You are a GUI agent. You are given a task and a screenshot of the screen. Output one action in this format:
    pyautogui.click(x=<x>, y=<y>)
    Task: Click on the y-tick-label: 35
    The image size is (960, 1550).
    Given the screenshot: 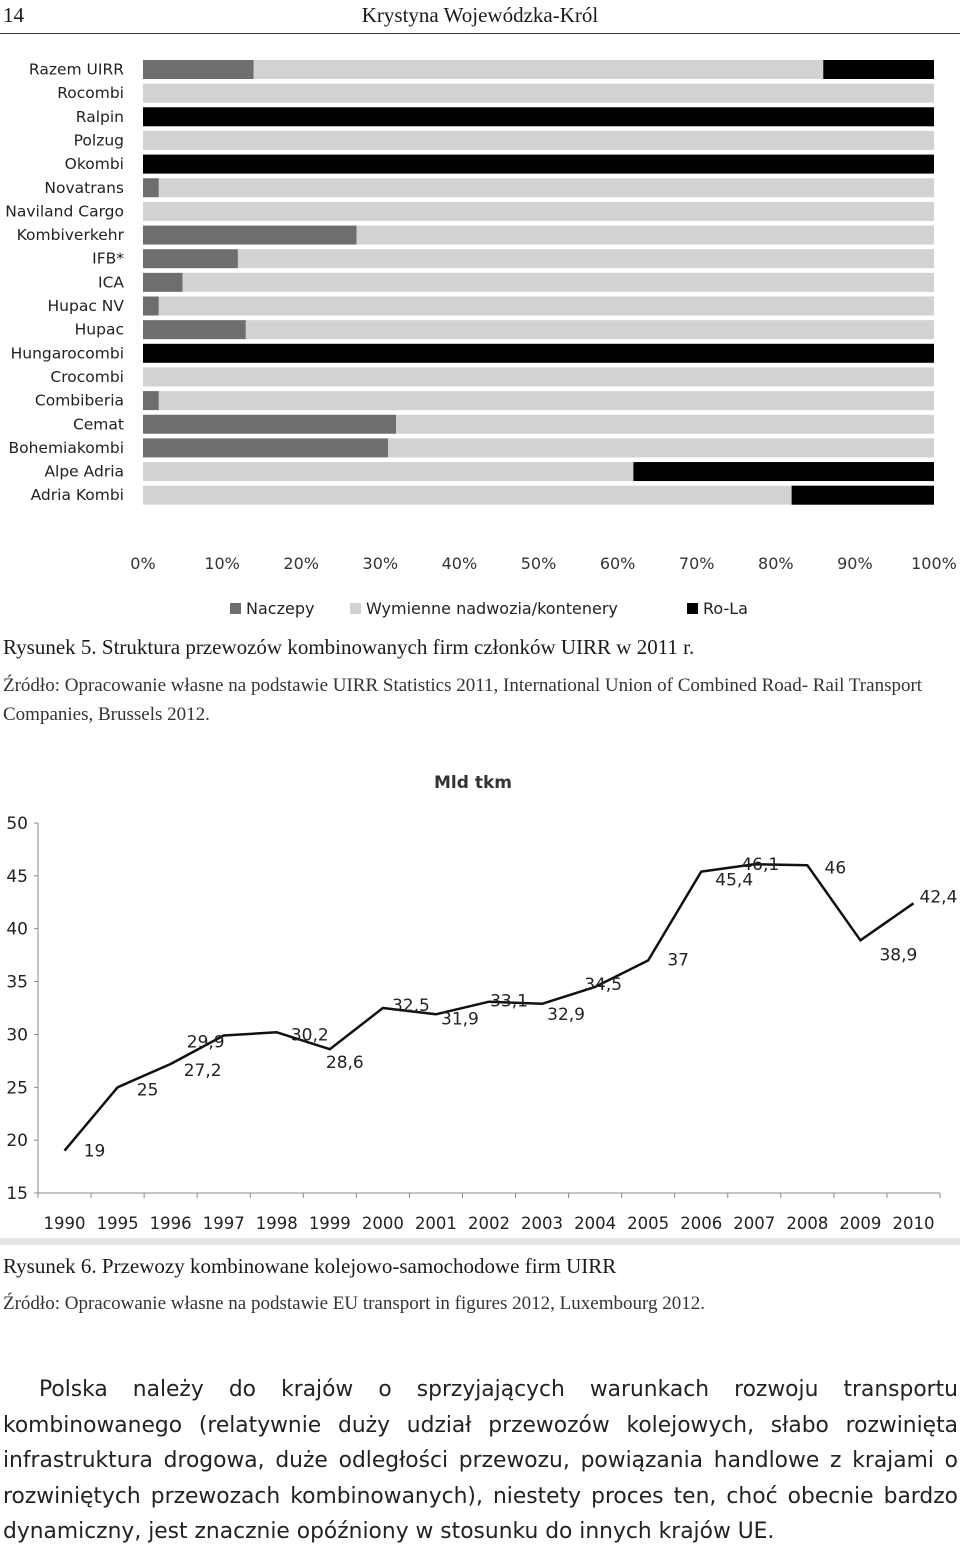 What is the action you would take?
    pyautogui.click(x=17, y=983)
    